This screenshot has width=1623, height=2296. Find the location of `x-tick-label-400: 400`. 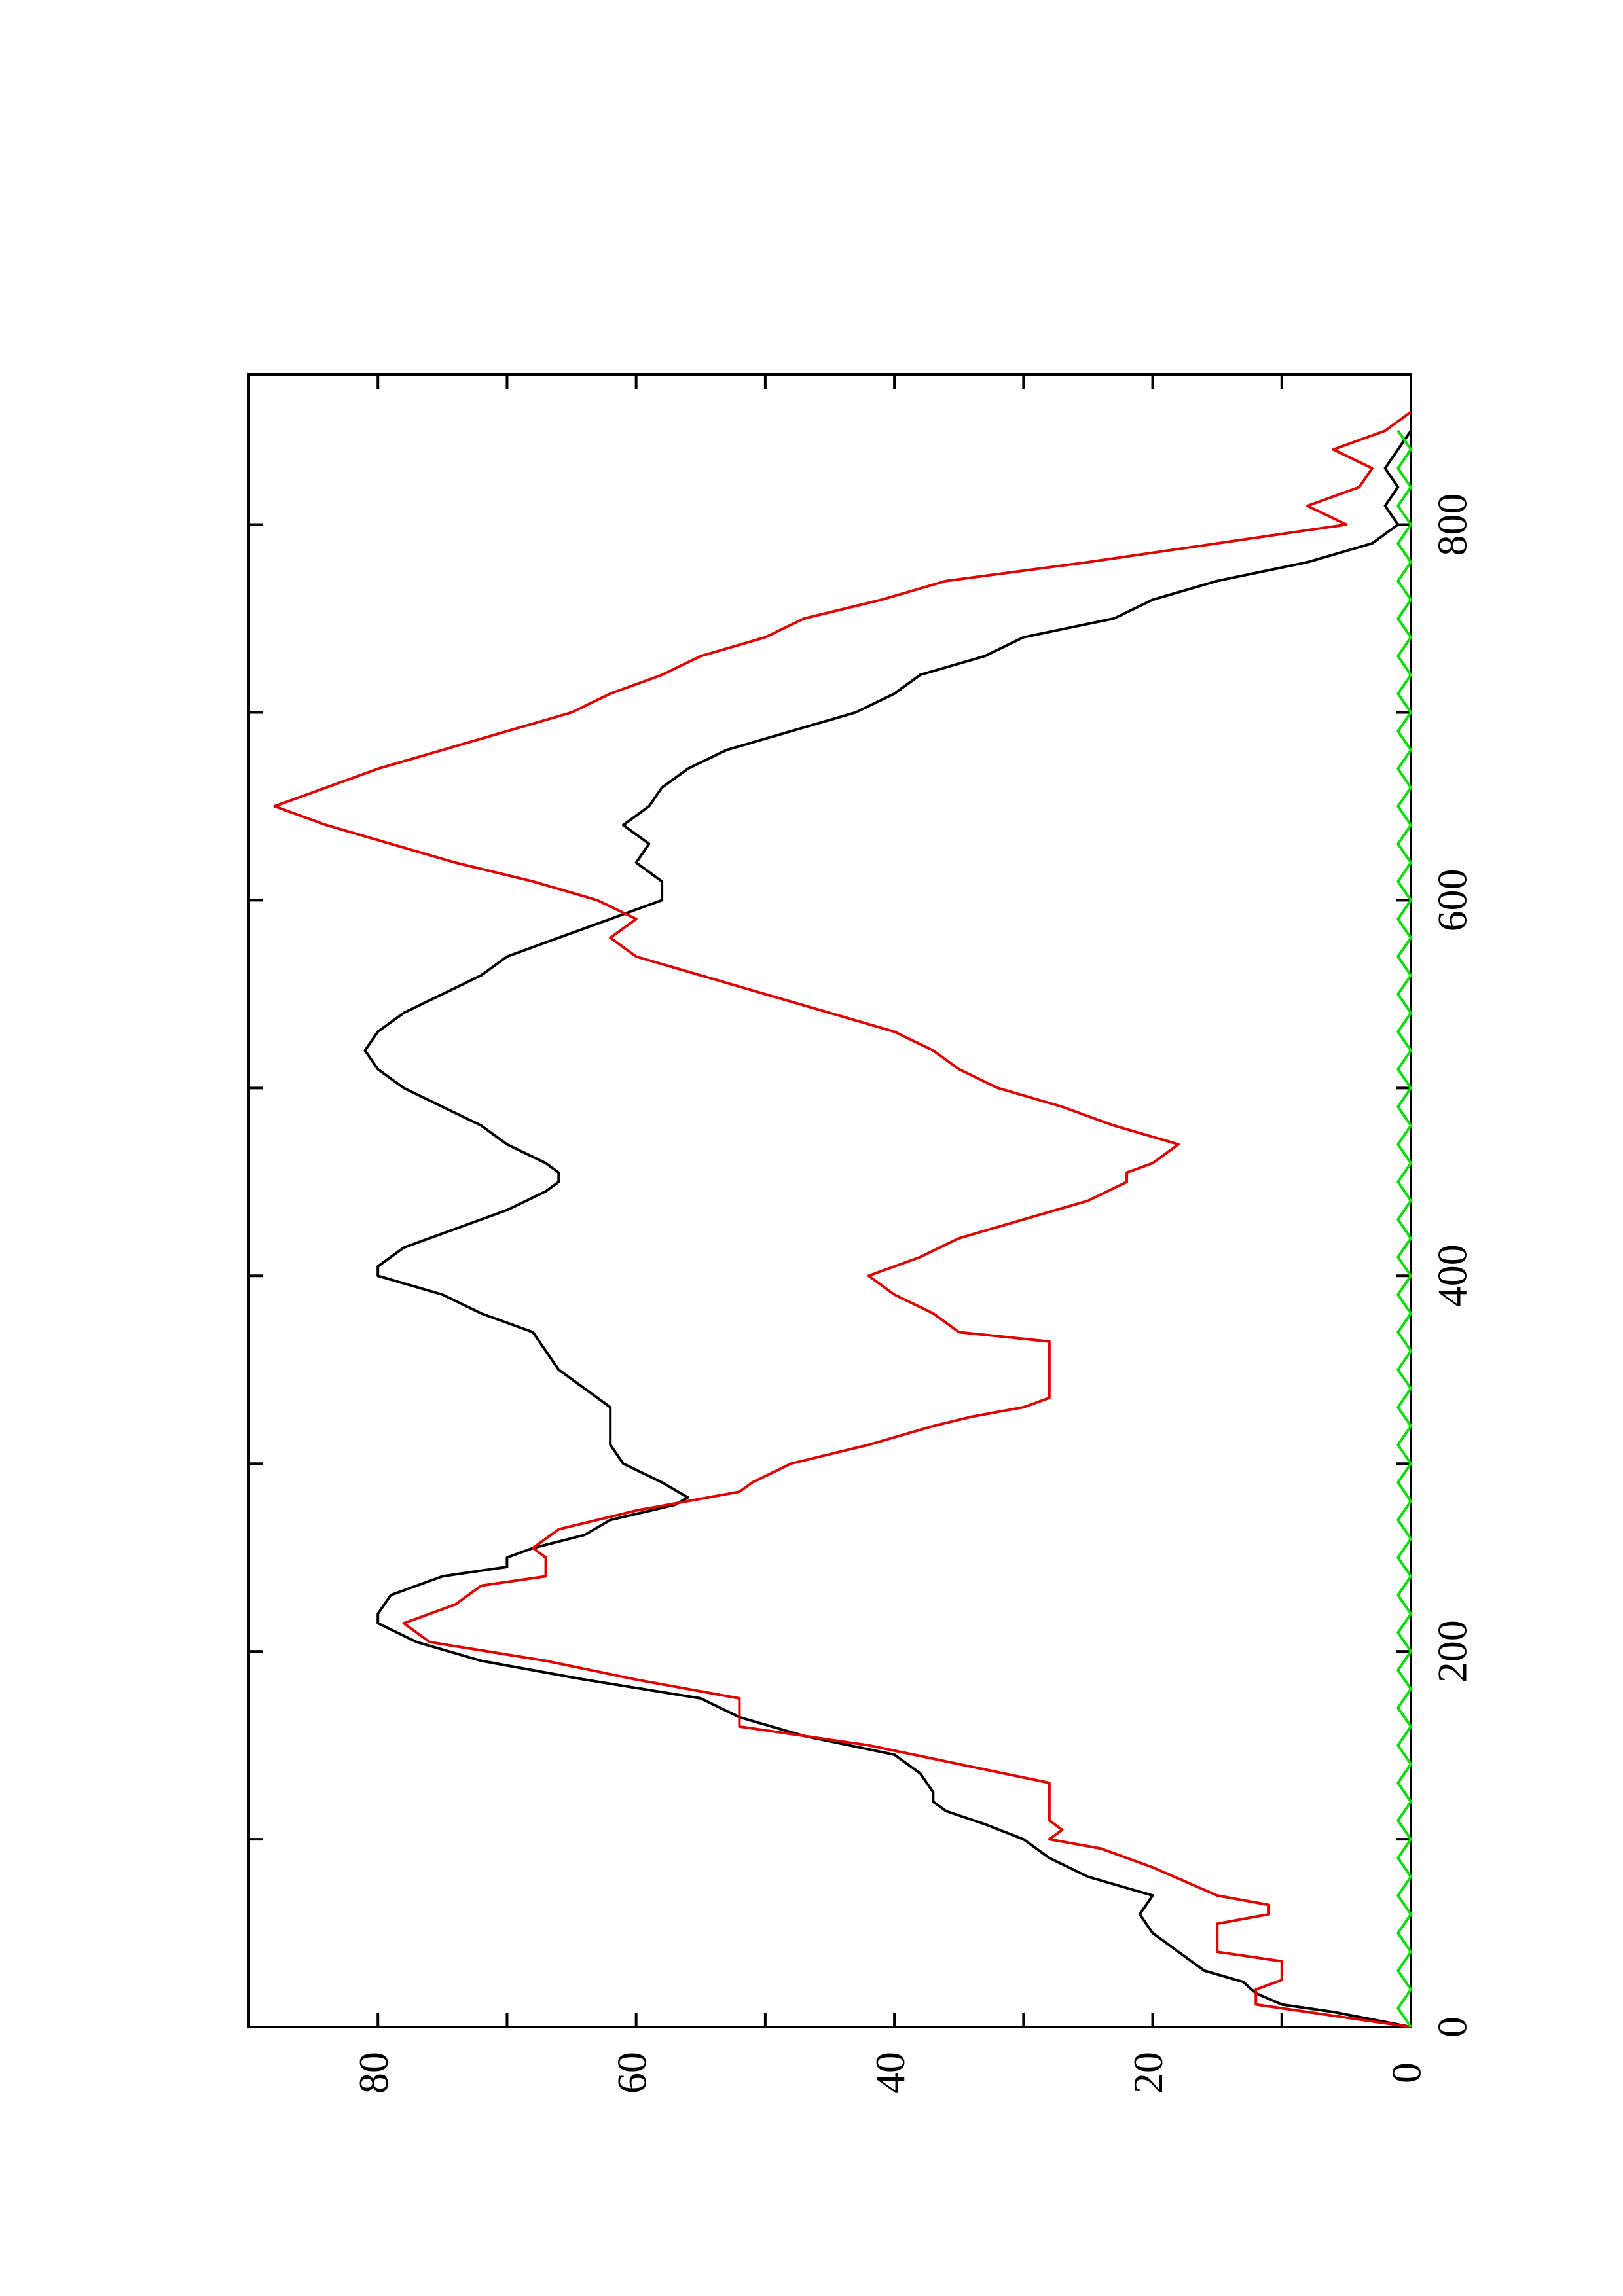

x-tick-label-400: 400 is located at coordinates (1452, 1275).